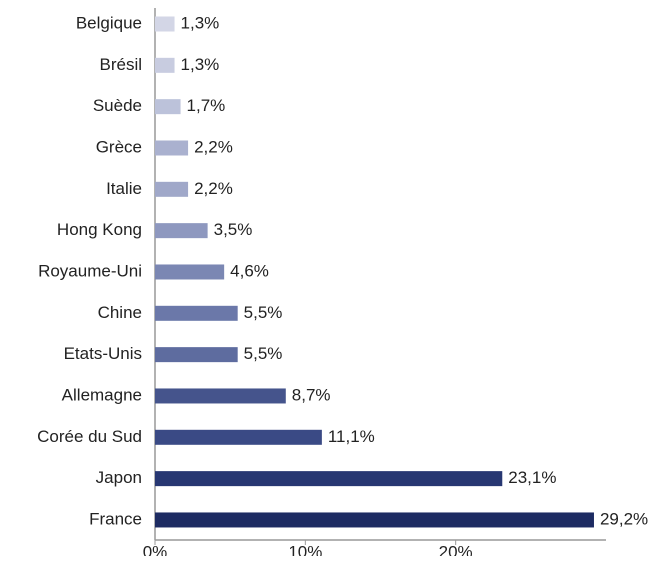 This screenshot has height=561, width=669. Describe the element at coordinates (311, 394) in the screenshot. I see `value-label: 8,7%` at that location.